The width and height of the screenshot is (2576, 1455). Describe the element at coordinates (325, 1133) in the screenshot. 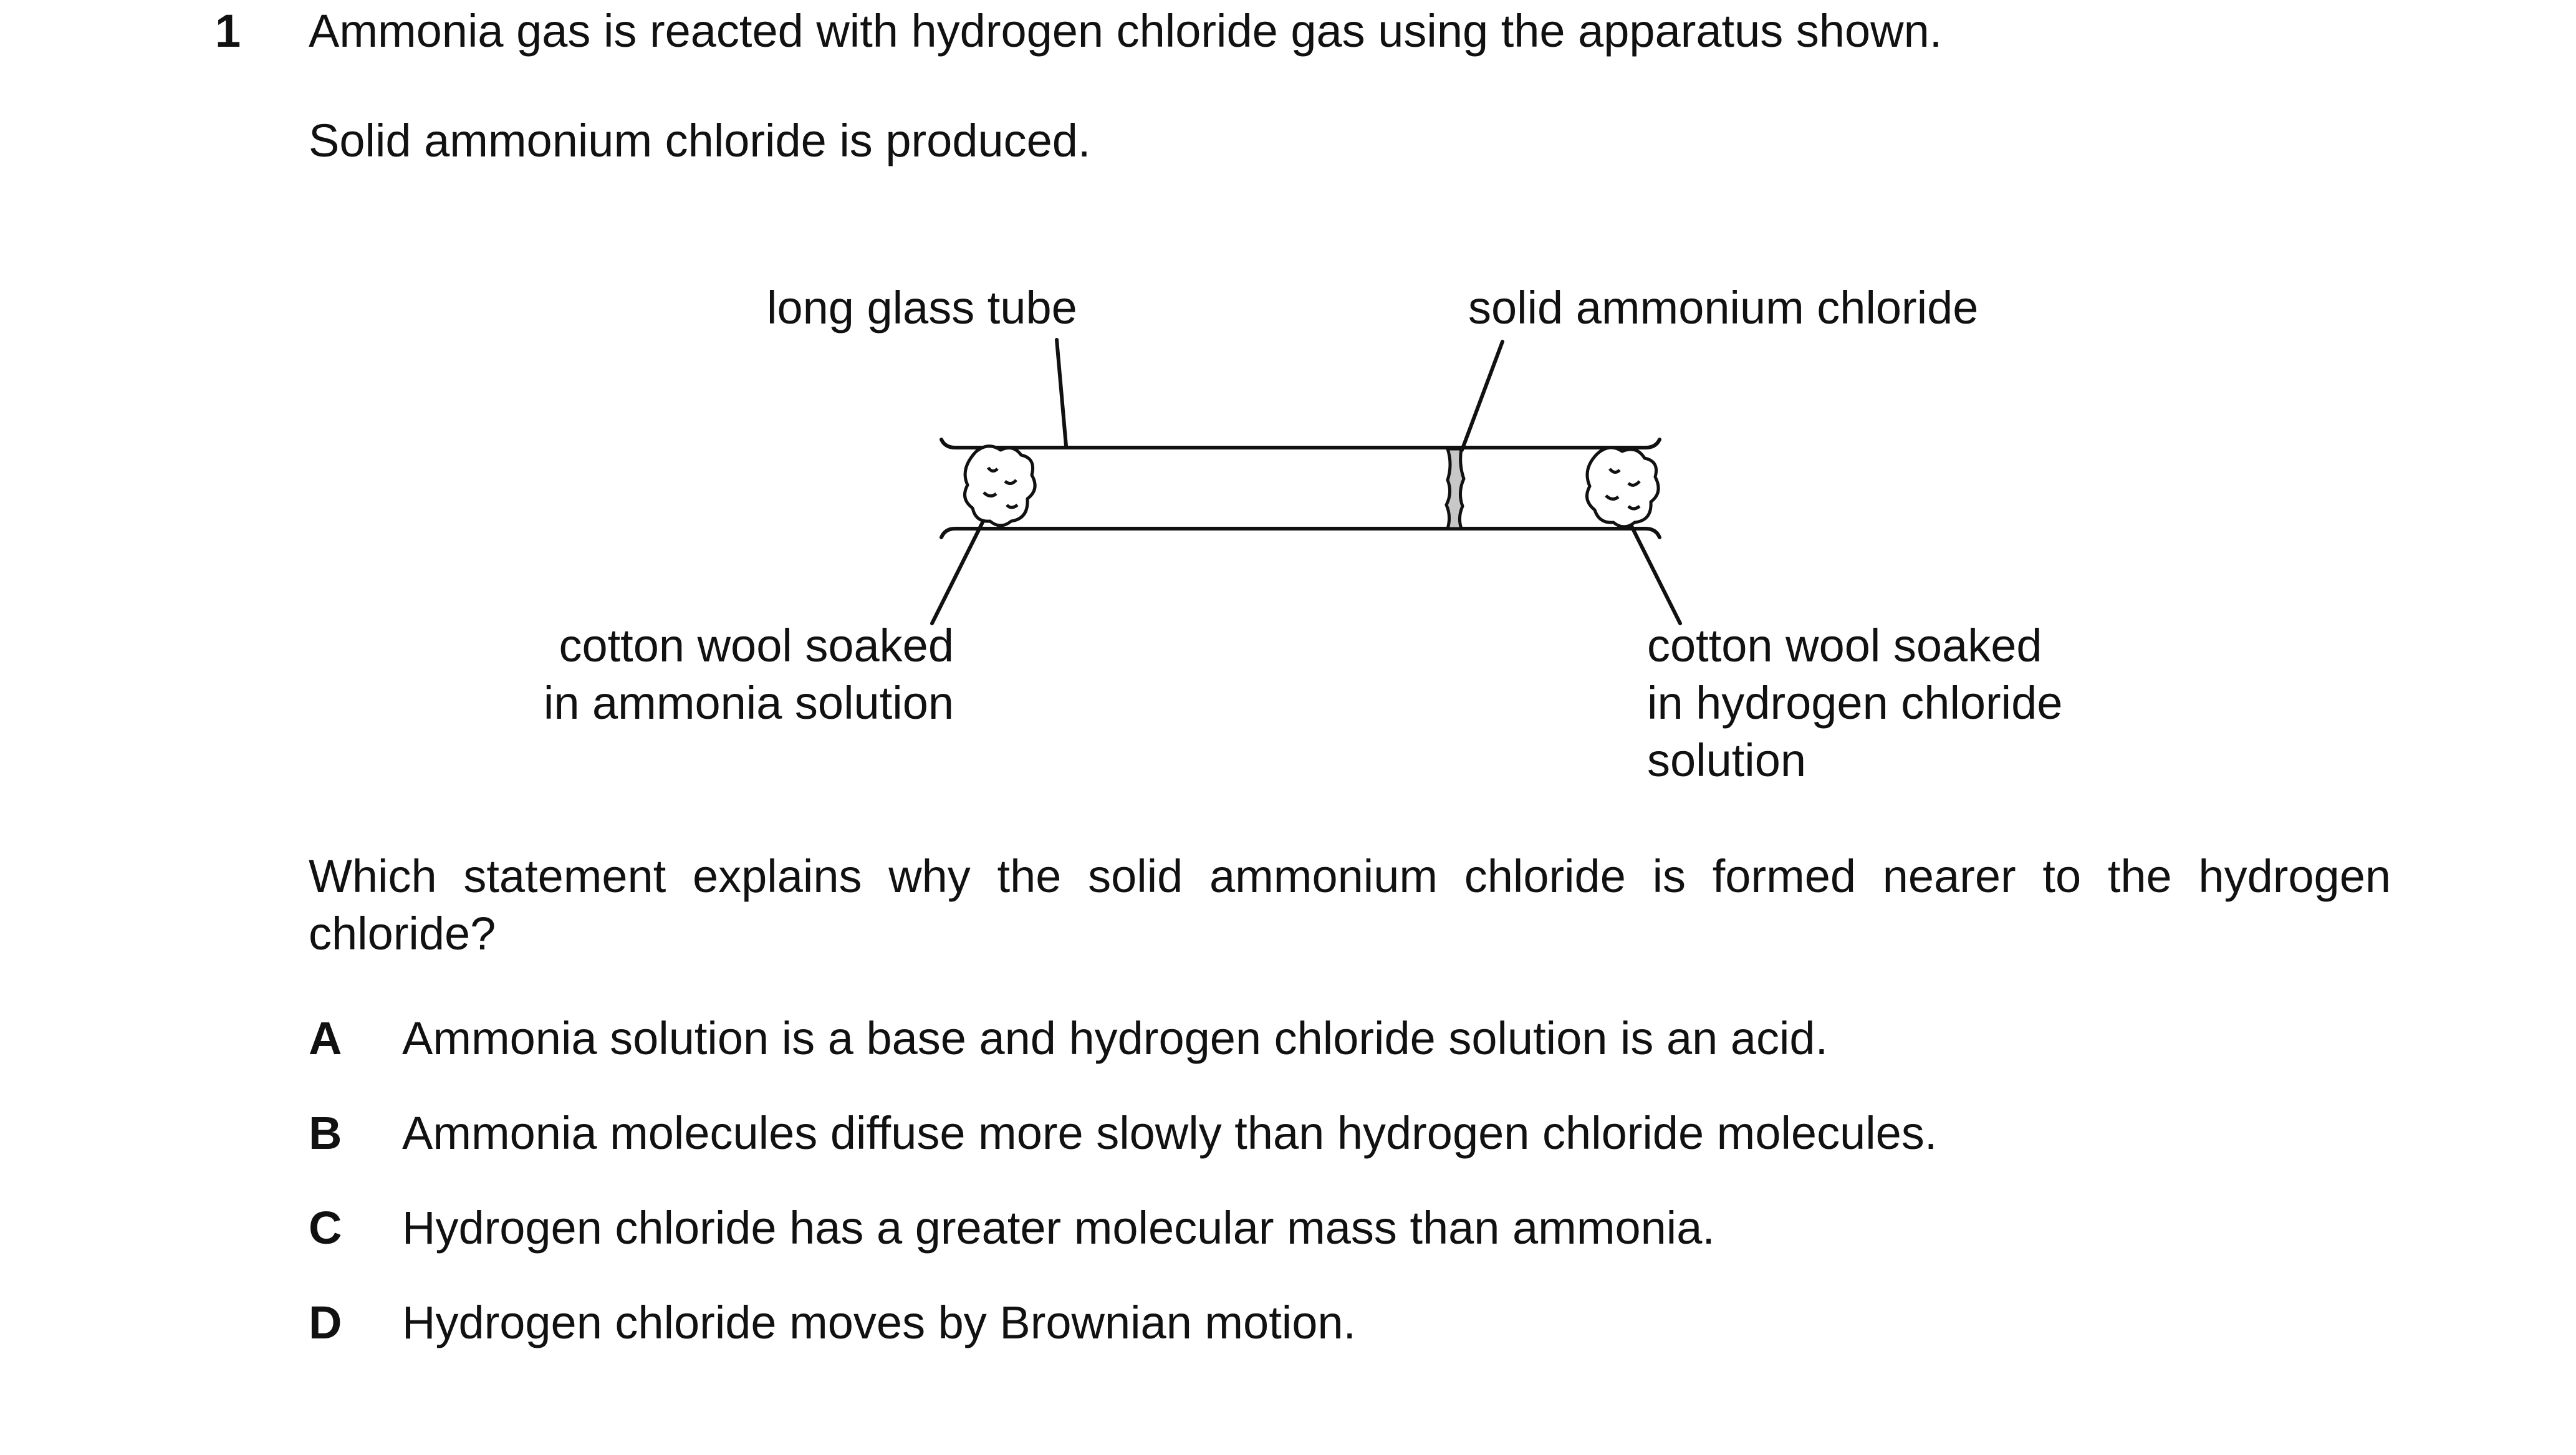

I see `option-letter-b: B` at that location.